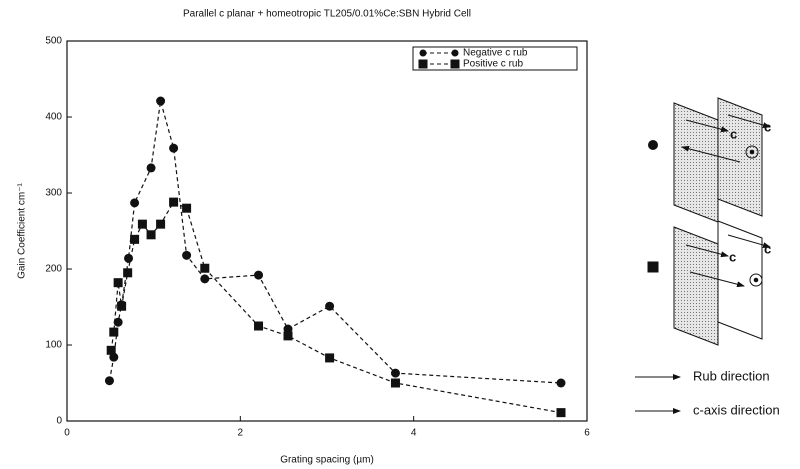 The width and height of the screenshot is (800, 469). Describe the element at coordinates (53, 269) in the screenshot. I see `y-tick-label: 200` at that location.